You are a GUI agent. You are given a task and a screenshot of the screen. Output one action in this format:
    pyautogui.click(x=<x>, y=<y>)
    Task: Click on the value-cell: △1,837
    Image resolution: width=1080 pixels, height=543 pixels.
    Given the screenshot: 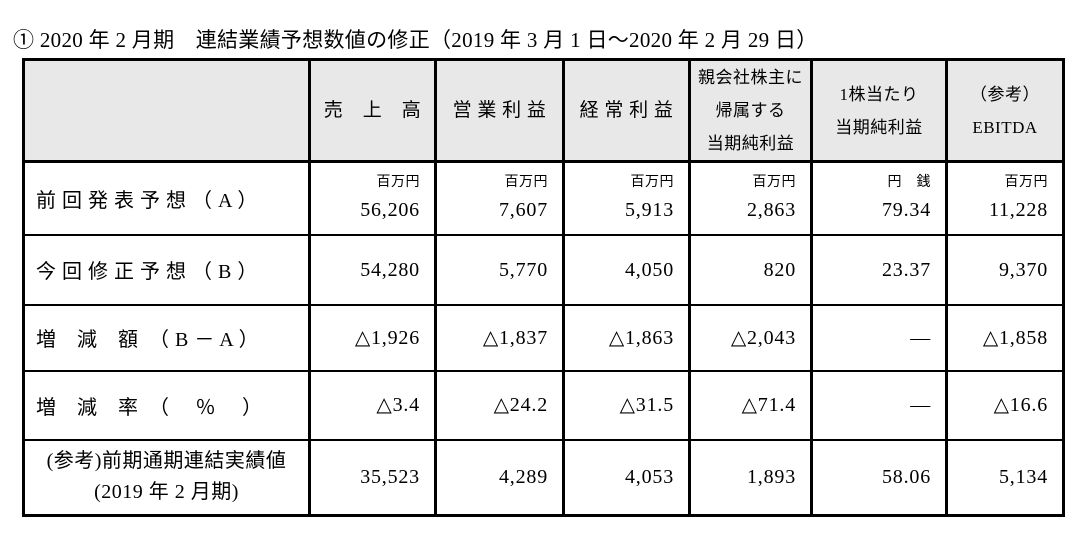 What is the action you would take?
    pyautogui.click(x=499, y=337)
    